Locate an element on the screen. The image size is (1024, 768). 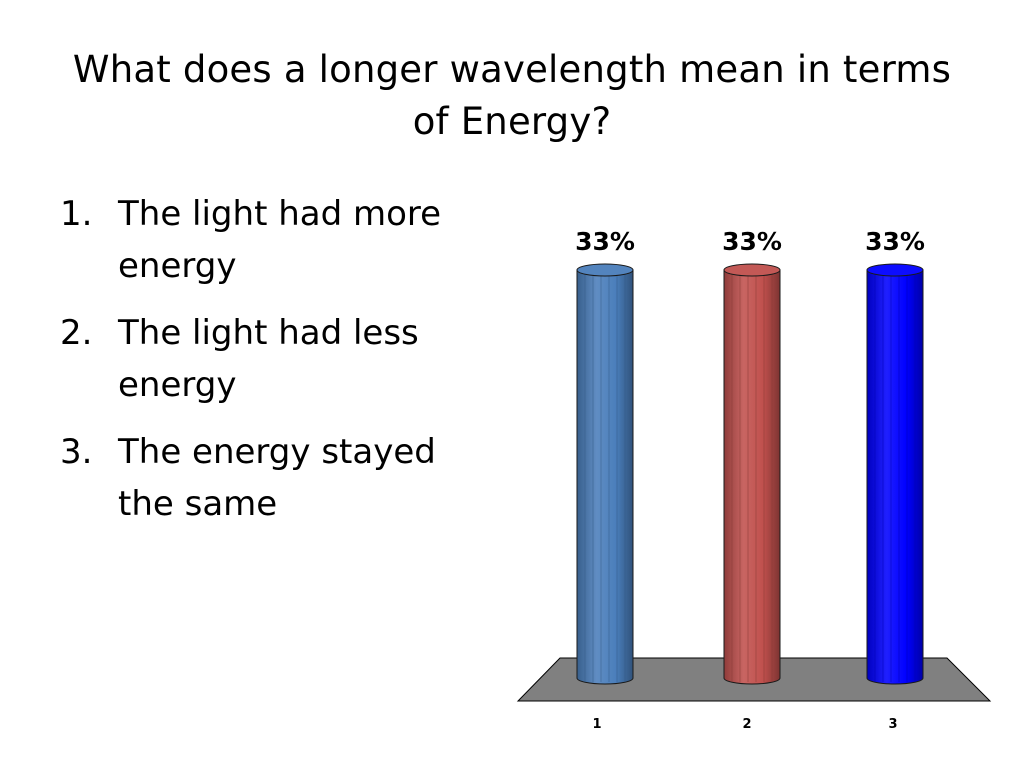
answer-option-3: 3. The energy stayed the same is located at coordinates (280, 478).